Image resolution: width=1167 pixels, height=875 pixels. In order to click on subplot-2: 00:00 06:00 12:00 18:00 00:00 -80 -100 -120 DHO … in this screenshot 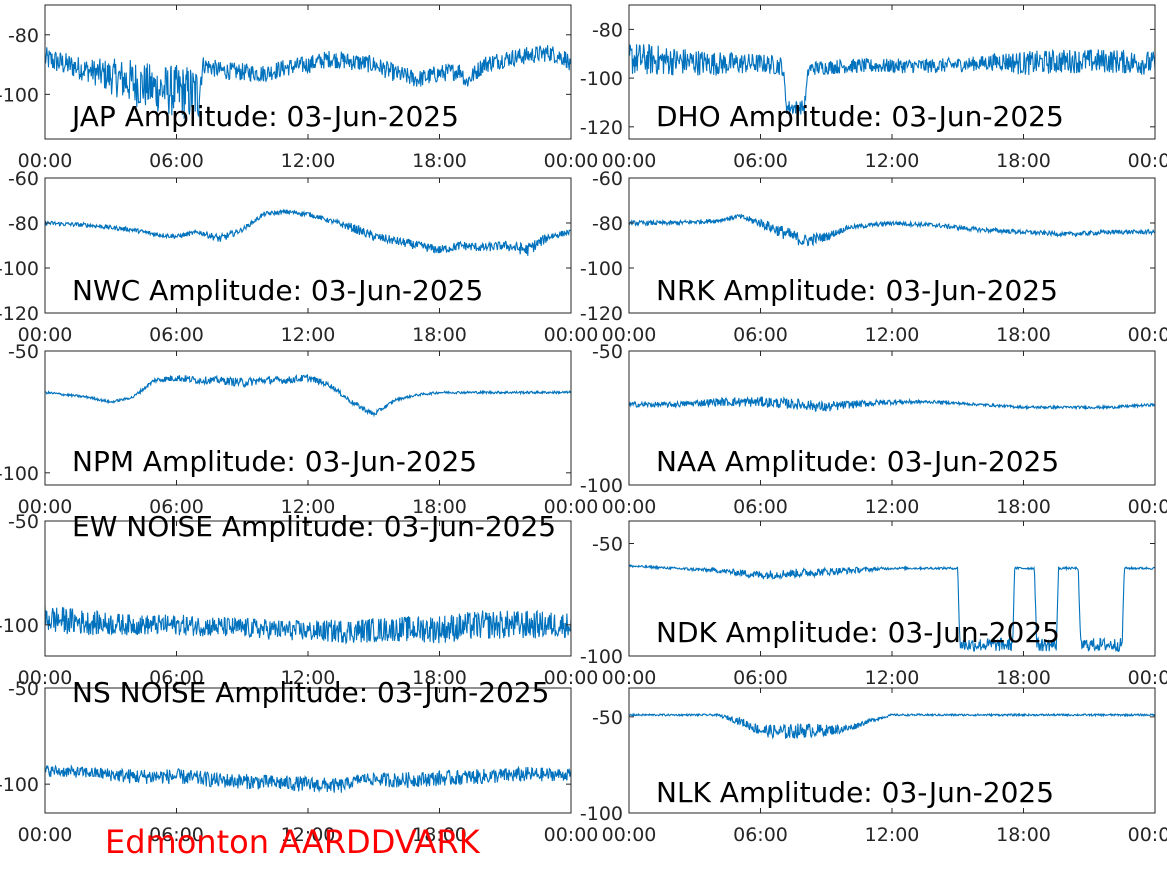, I will do `click(873, 88)`.